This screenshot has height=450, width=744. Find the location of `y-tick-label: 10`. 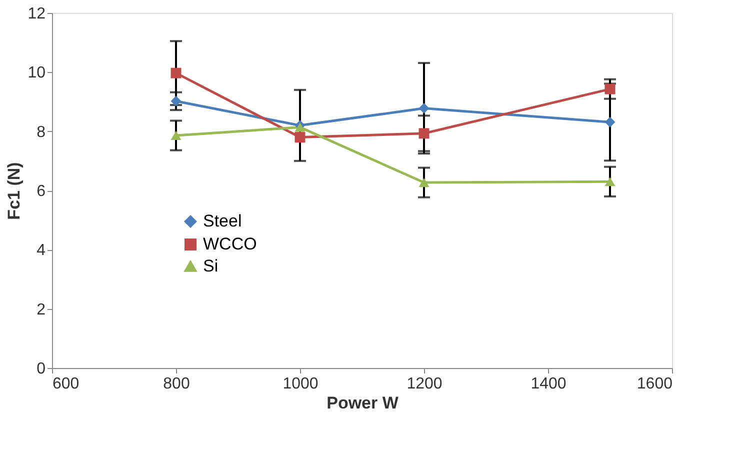

y-tick-label: 10 is located at coordinates (37, 73).